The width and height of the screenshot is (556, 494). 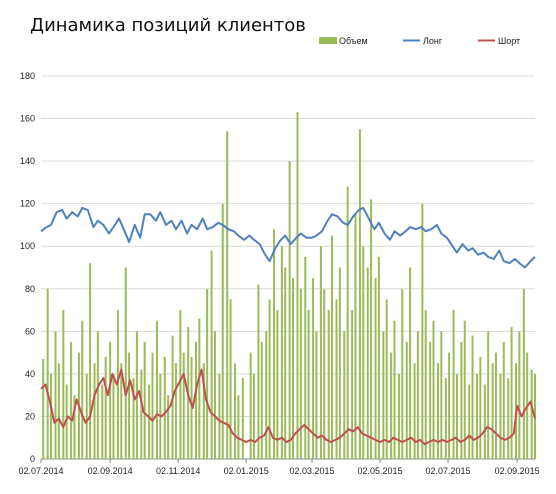 I want to click on y-tick-label: 40, so click(x=30, y=374).